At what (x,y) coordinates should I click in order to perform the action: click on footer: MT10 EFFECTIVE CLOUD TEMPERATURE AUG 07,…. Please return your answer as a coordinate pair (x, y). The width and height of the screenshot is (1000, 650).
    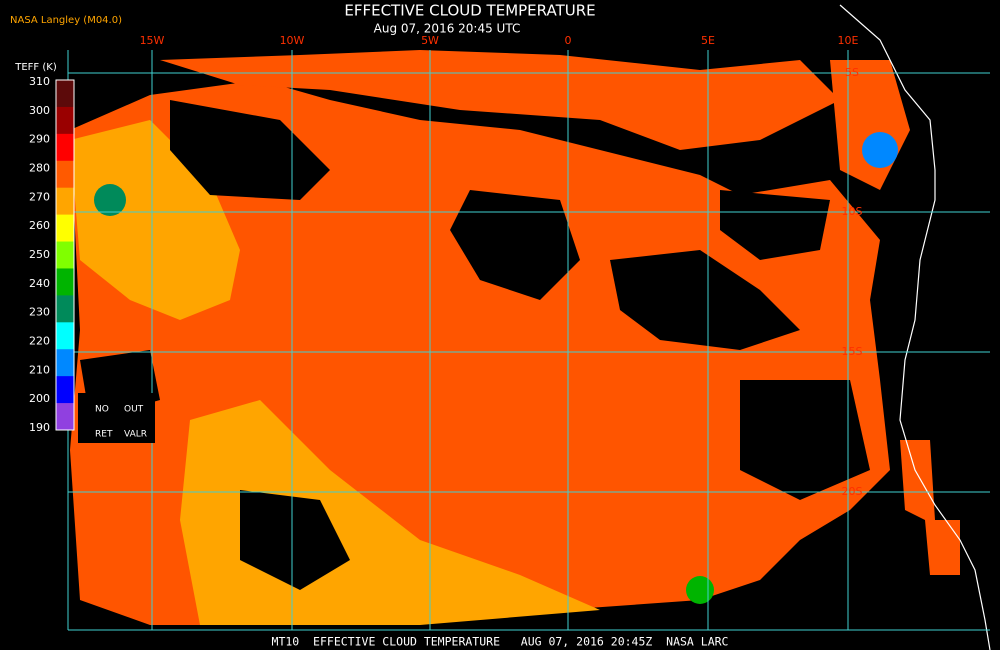
    Looking at the image, I should click on (500, 642).